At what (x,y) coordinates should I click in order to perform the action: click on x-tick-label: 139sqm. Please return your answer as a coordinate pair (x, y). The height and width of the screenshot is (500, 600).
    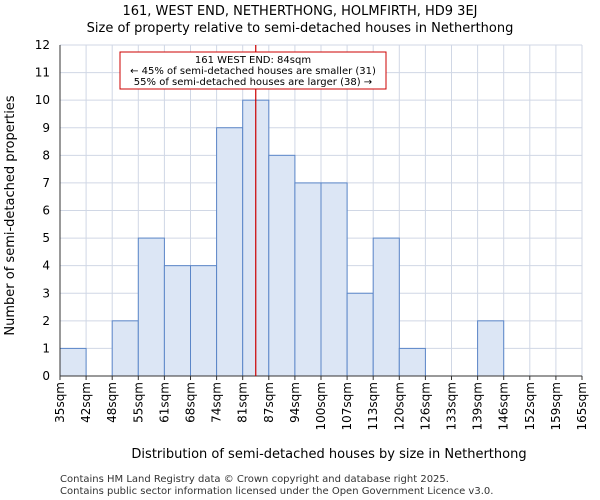
    Looking at the image, I should click on (478, 406).